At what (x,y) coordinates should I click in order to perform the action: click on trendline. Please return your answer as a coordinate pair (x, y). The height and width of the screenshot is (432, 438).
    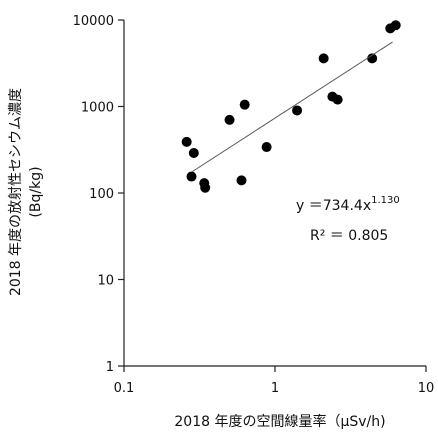
    Looking at the image, I should click on (292, 107).